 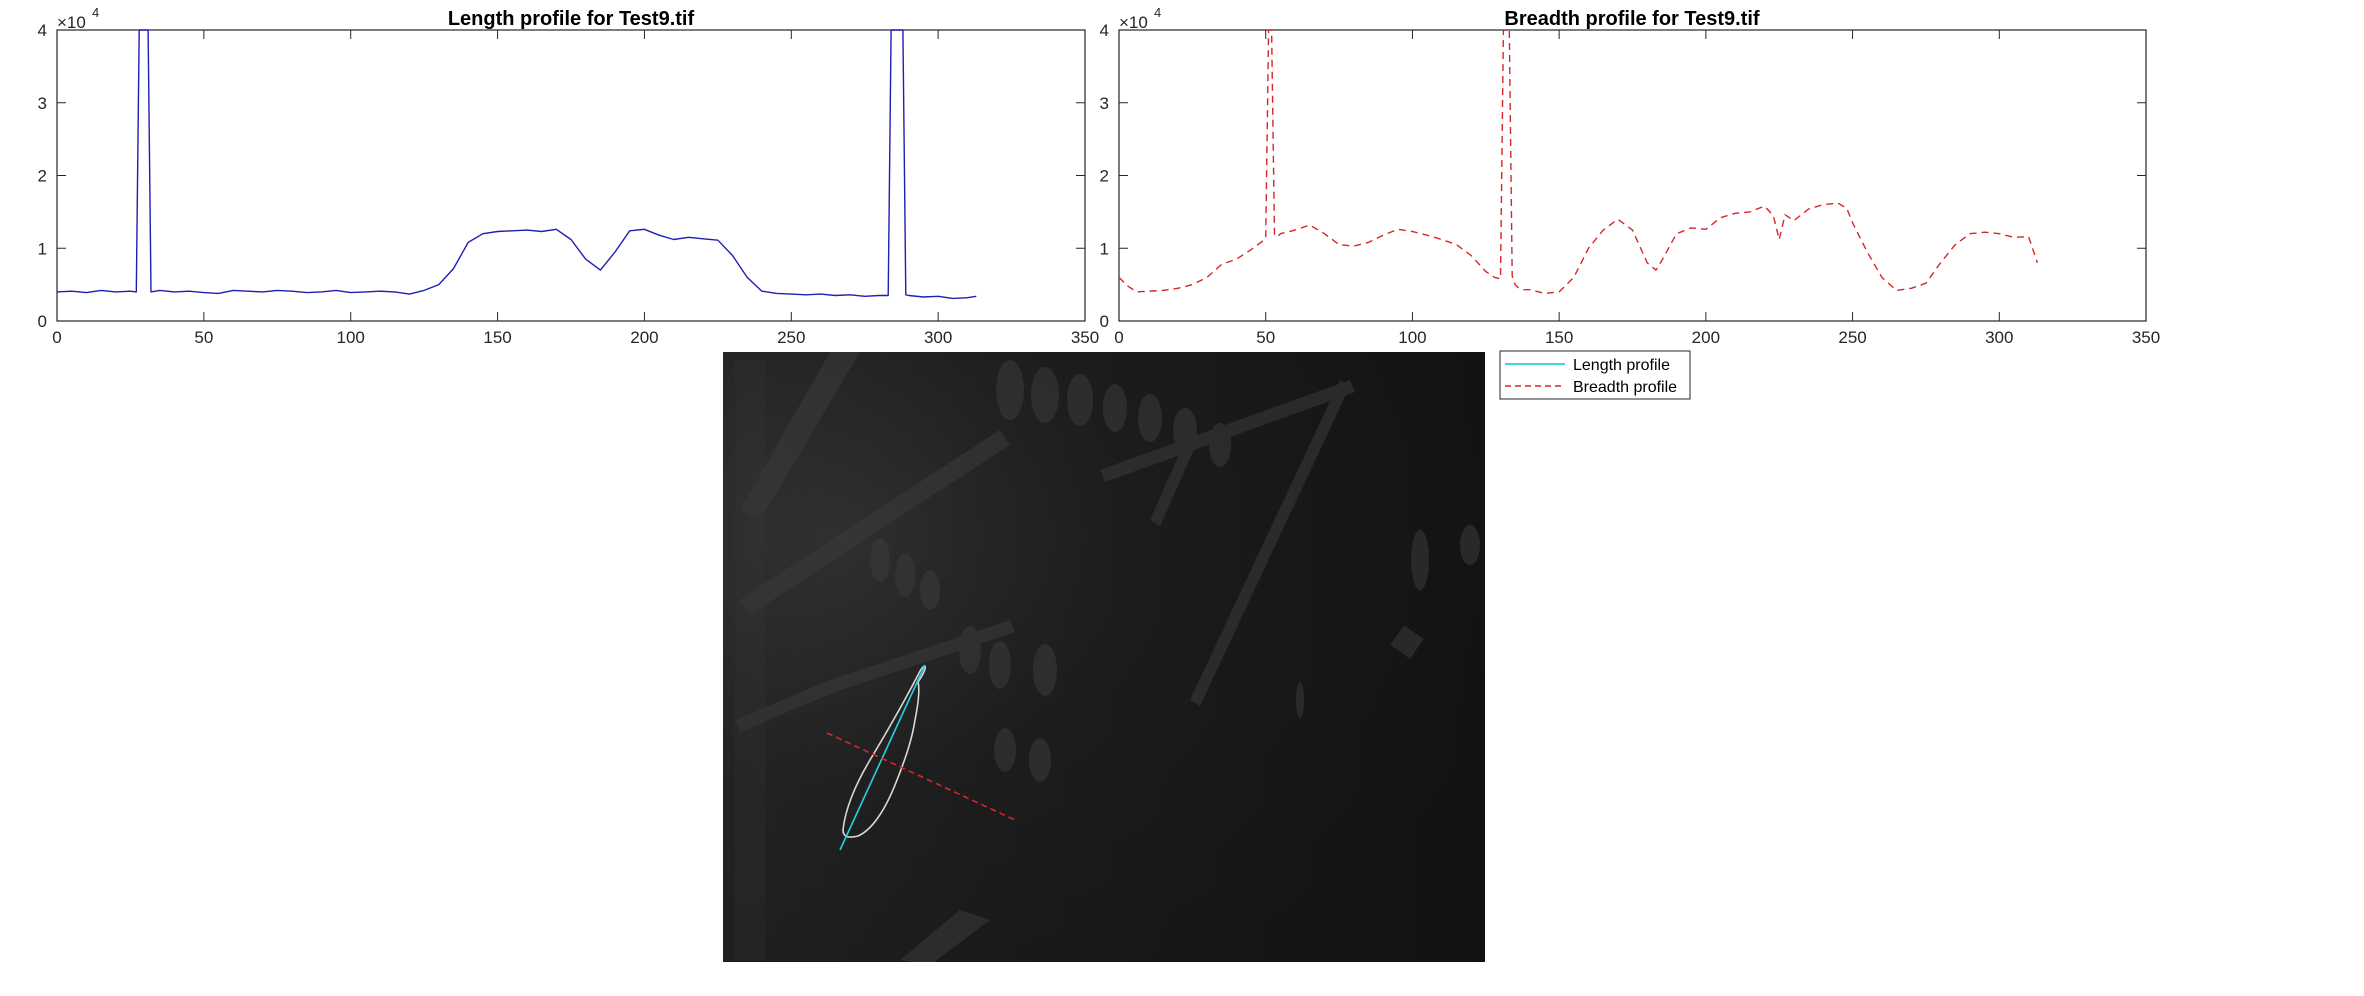 What do you see at coordinates (1133, 22) in the screenshot?
I see `breadth-y-exponent-base: ×10` at bounding box center [1133, 22].